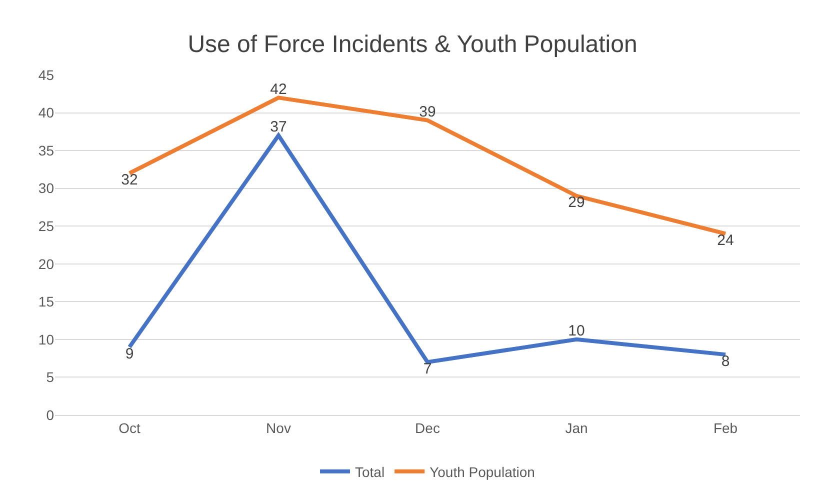  I want to click on data-label: 10, so click(576, 331).